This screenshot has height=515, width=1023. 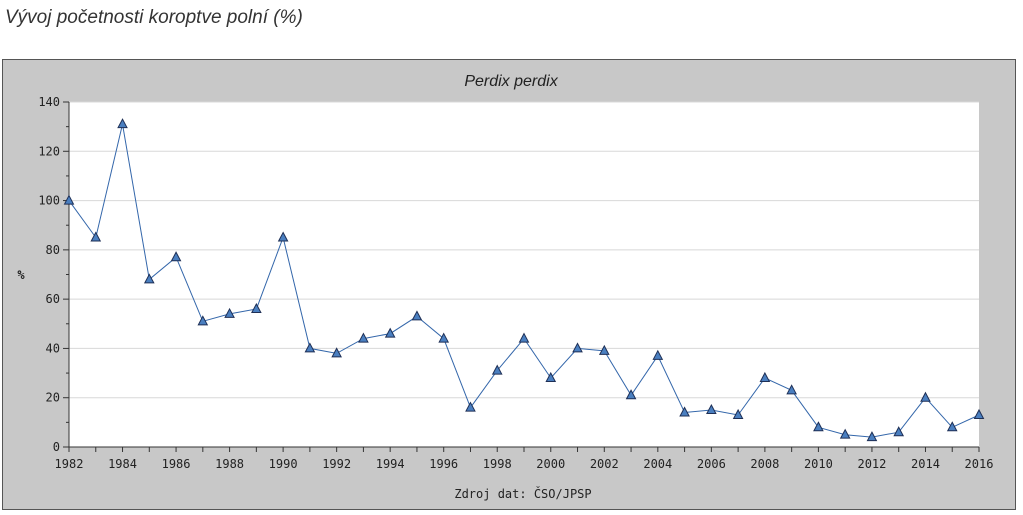 I want to click on y-tick-label: 140, so click(x=49, y=102).